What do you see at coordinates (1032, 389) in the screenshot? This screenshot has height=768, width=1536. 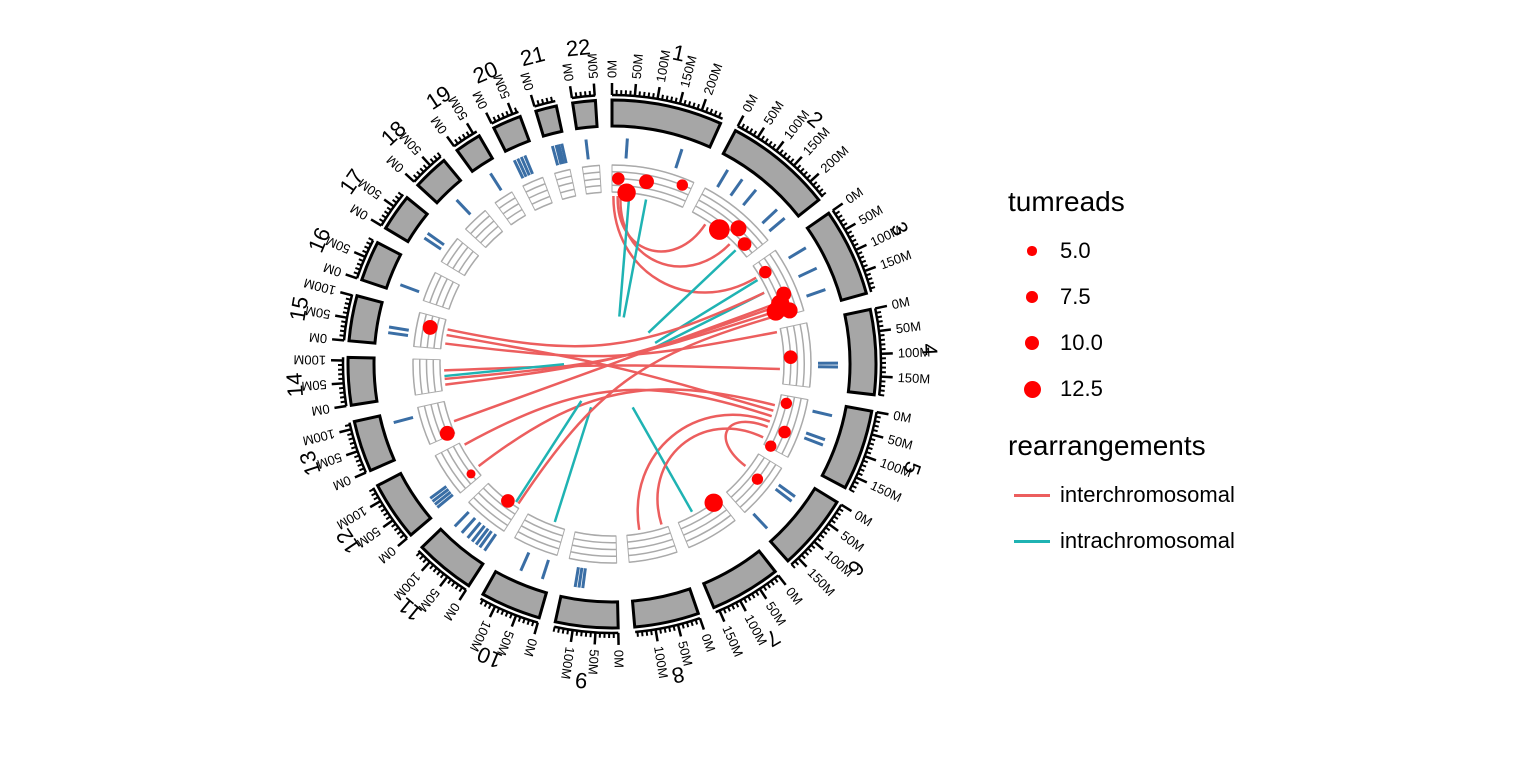 I see `legend-point-icon` at bounding box center [1032, 389].